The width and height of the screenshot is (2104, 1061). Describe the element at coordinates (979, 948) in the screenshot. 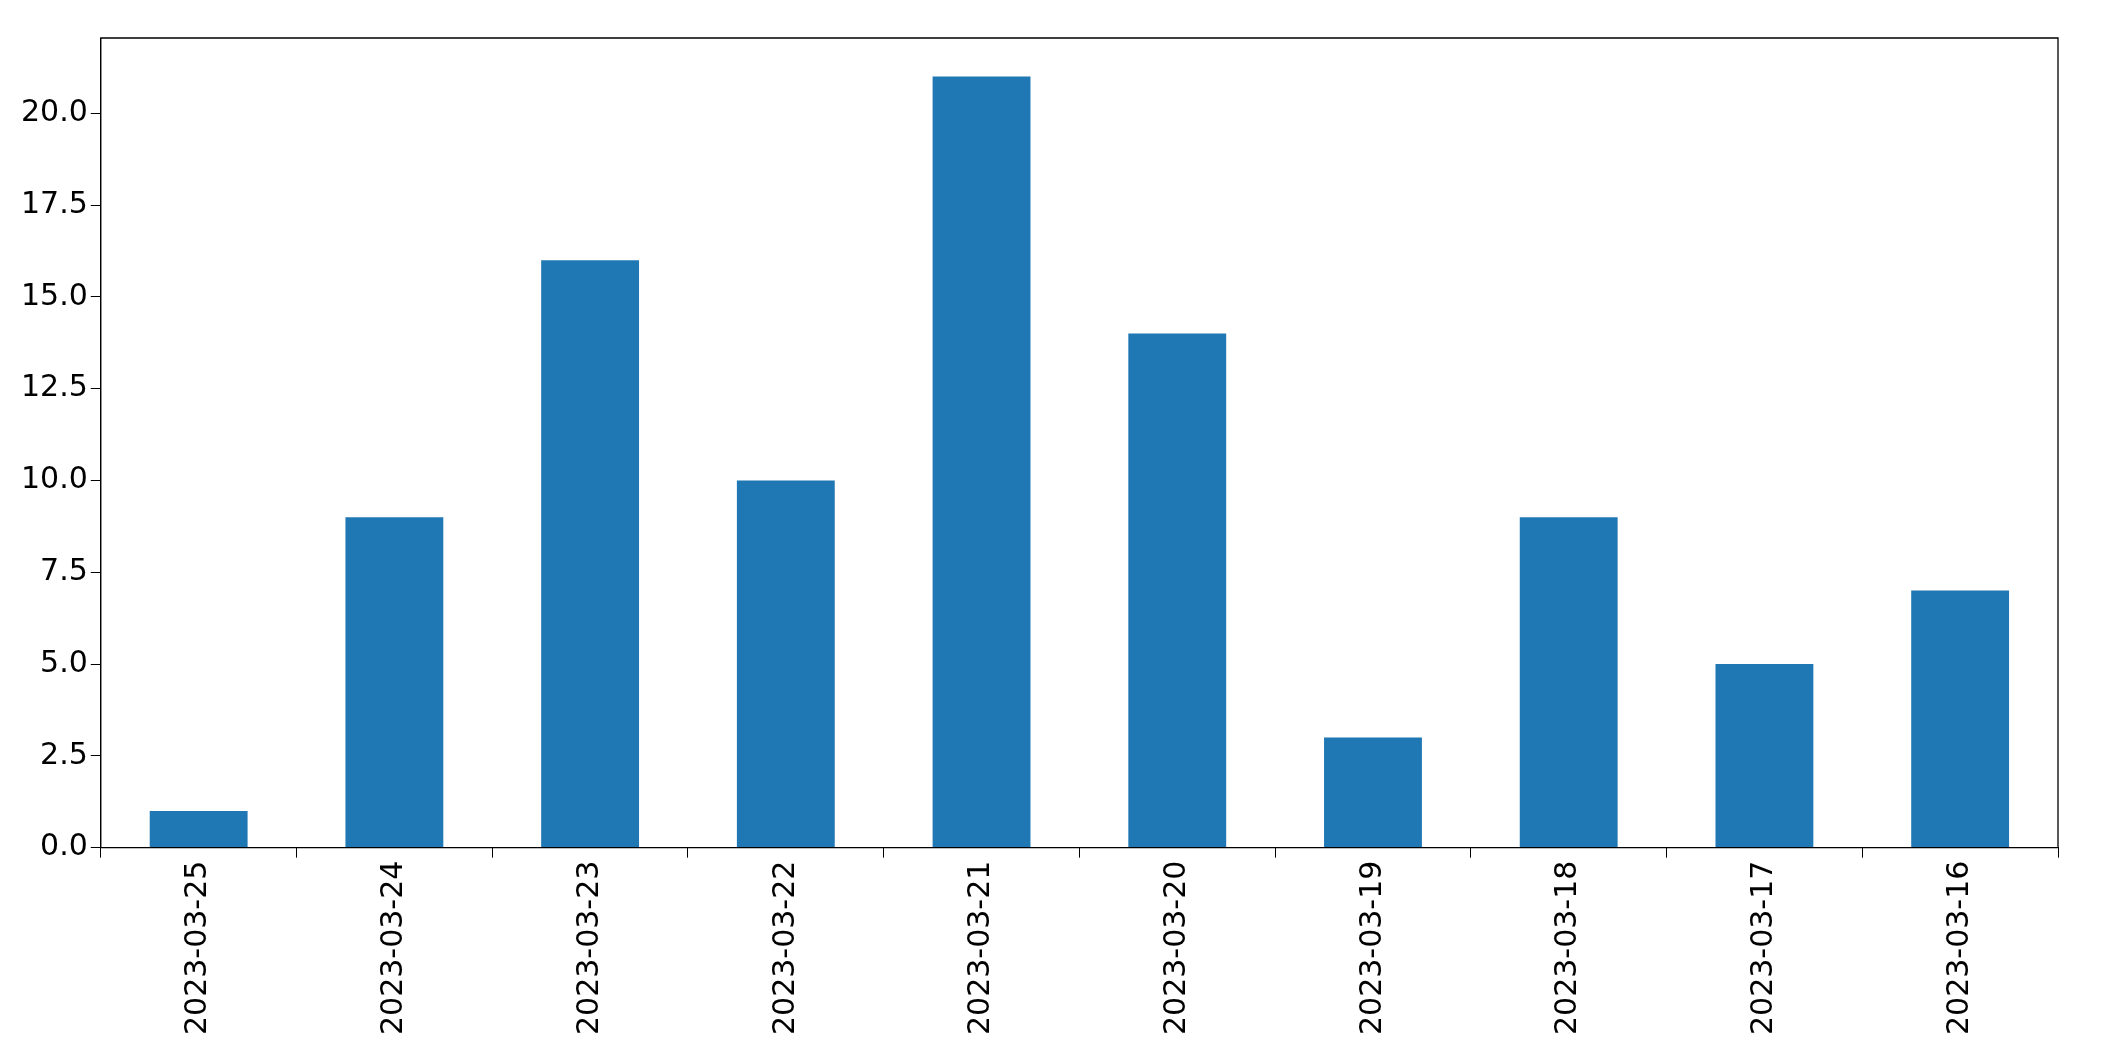

I see `x-tick-label: 2023-03-21` at that location.